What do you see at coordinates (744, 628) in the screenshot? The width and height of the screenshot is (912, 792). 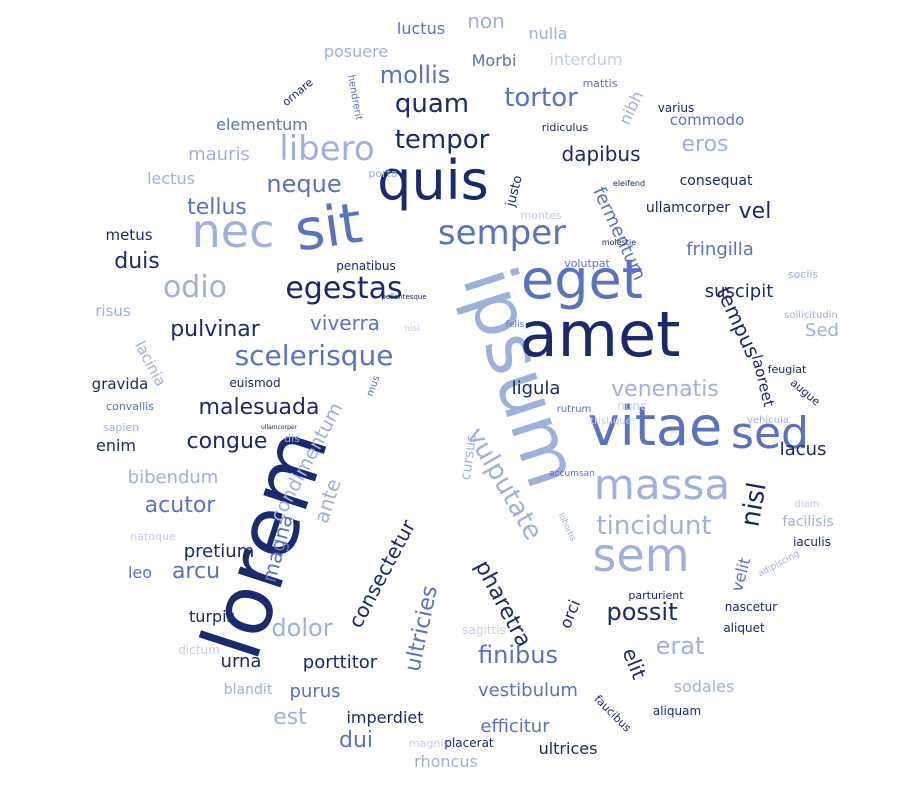 I see `cloud-word: aliquet` at bounding box center [744, 628].